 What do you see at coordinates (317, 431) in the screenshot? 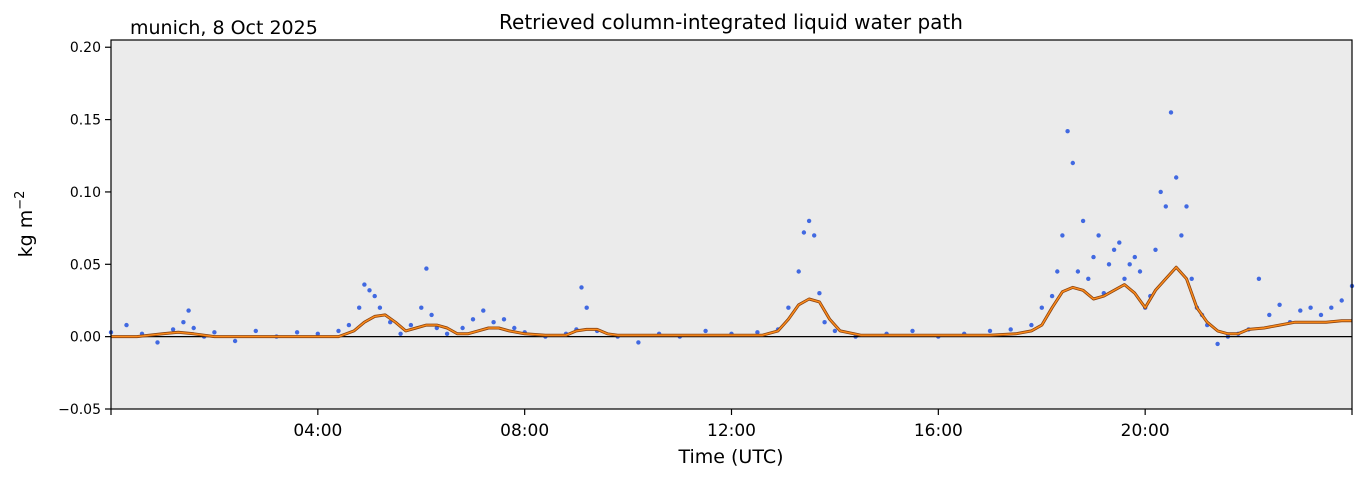
I see `x-tick-label: 04:00` at bounding box center [317, 431].